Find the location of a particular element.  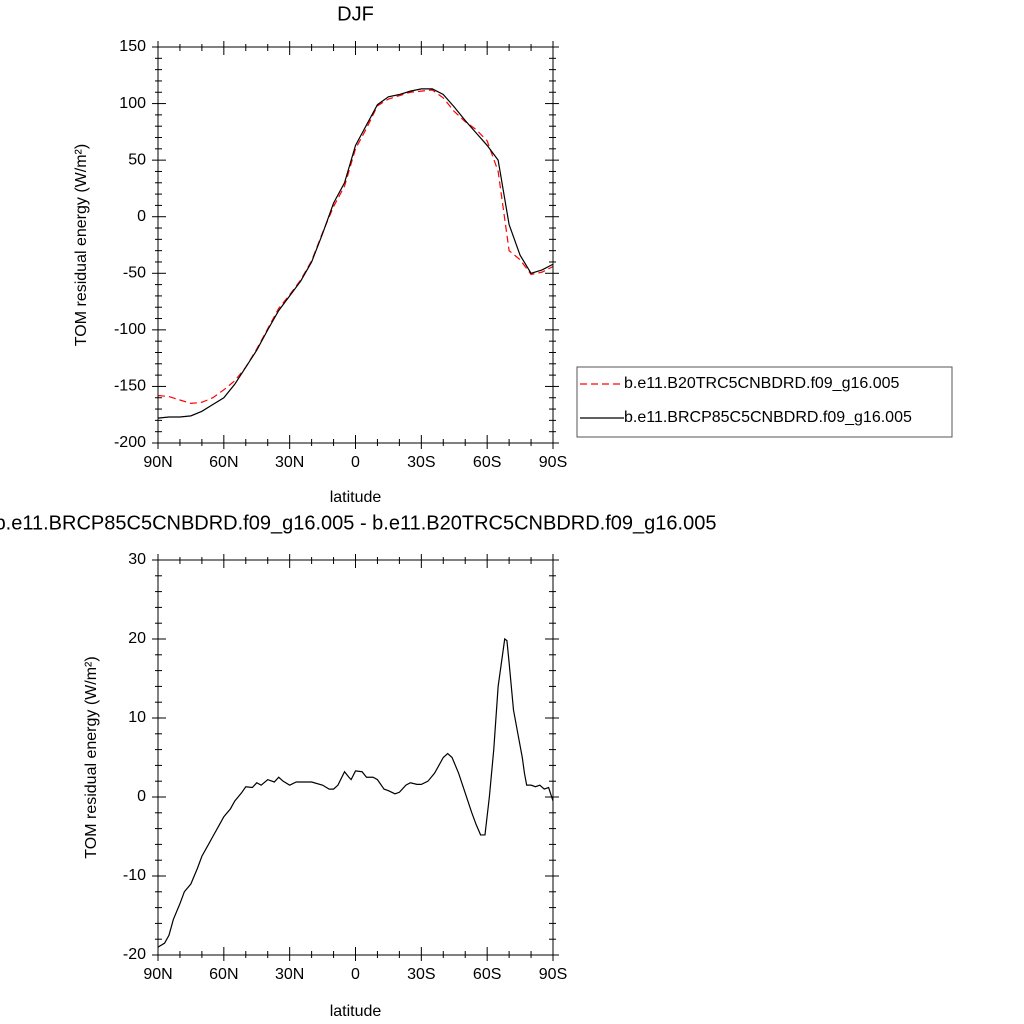

legend-label: b.e11.BRCP85C5CNBDRD.f09_g16.005 is located at coordinates (768, 417).